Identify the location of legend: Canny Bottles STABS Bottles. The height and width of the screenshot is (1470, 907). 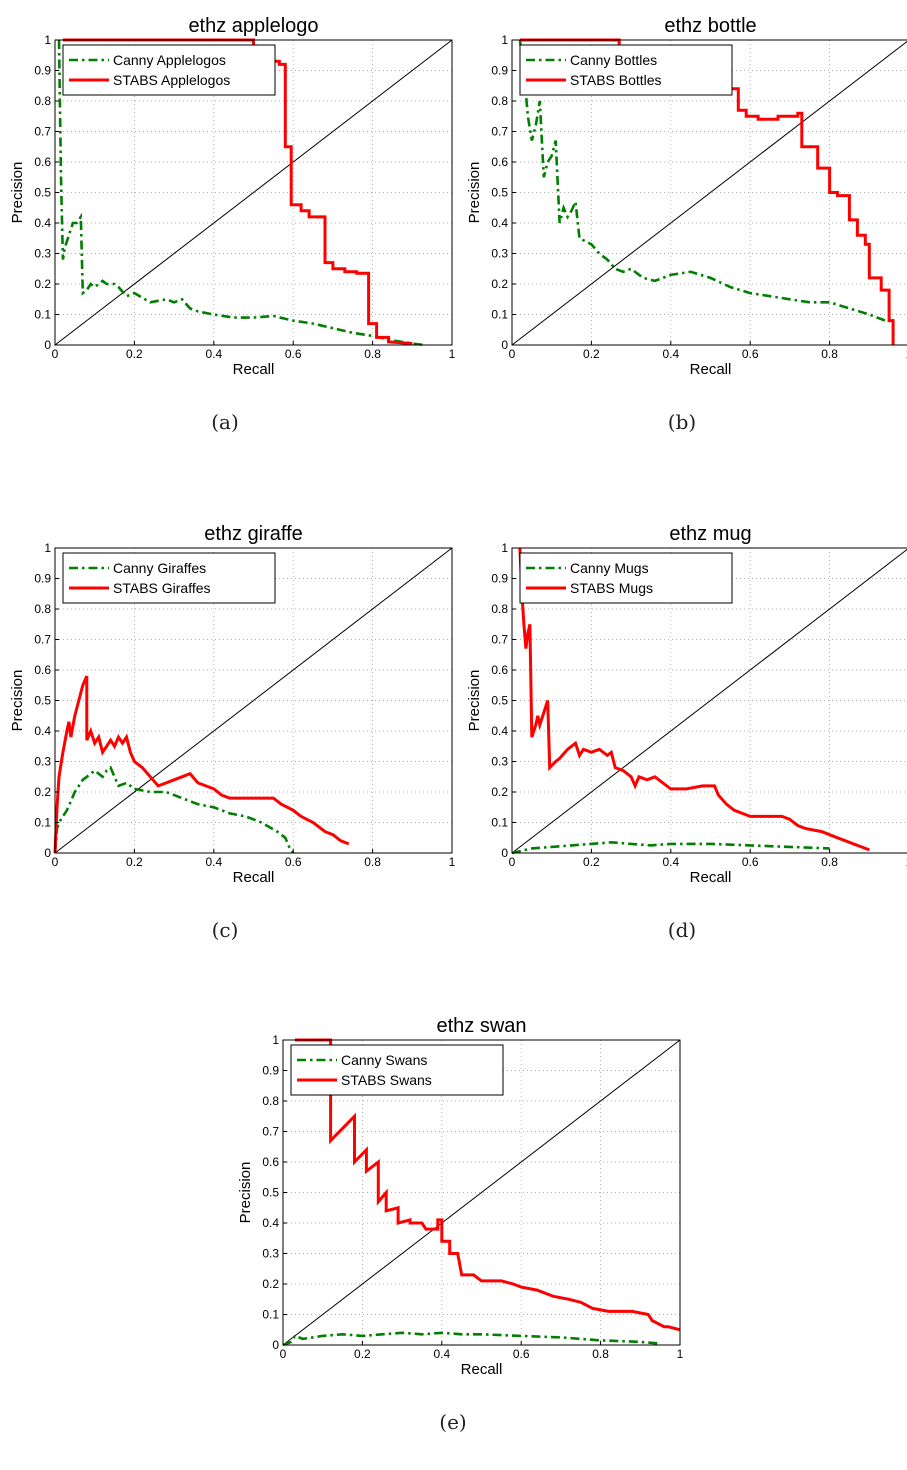
(626, 70).